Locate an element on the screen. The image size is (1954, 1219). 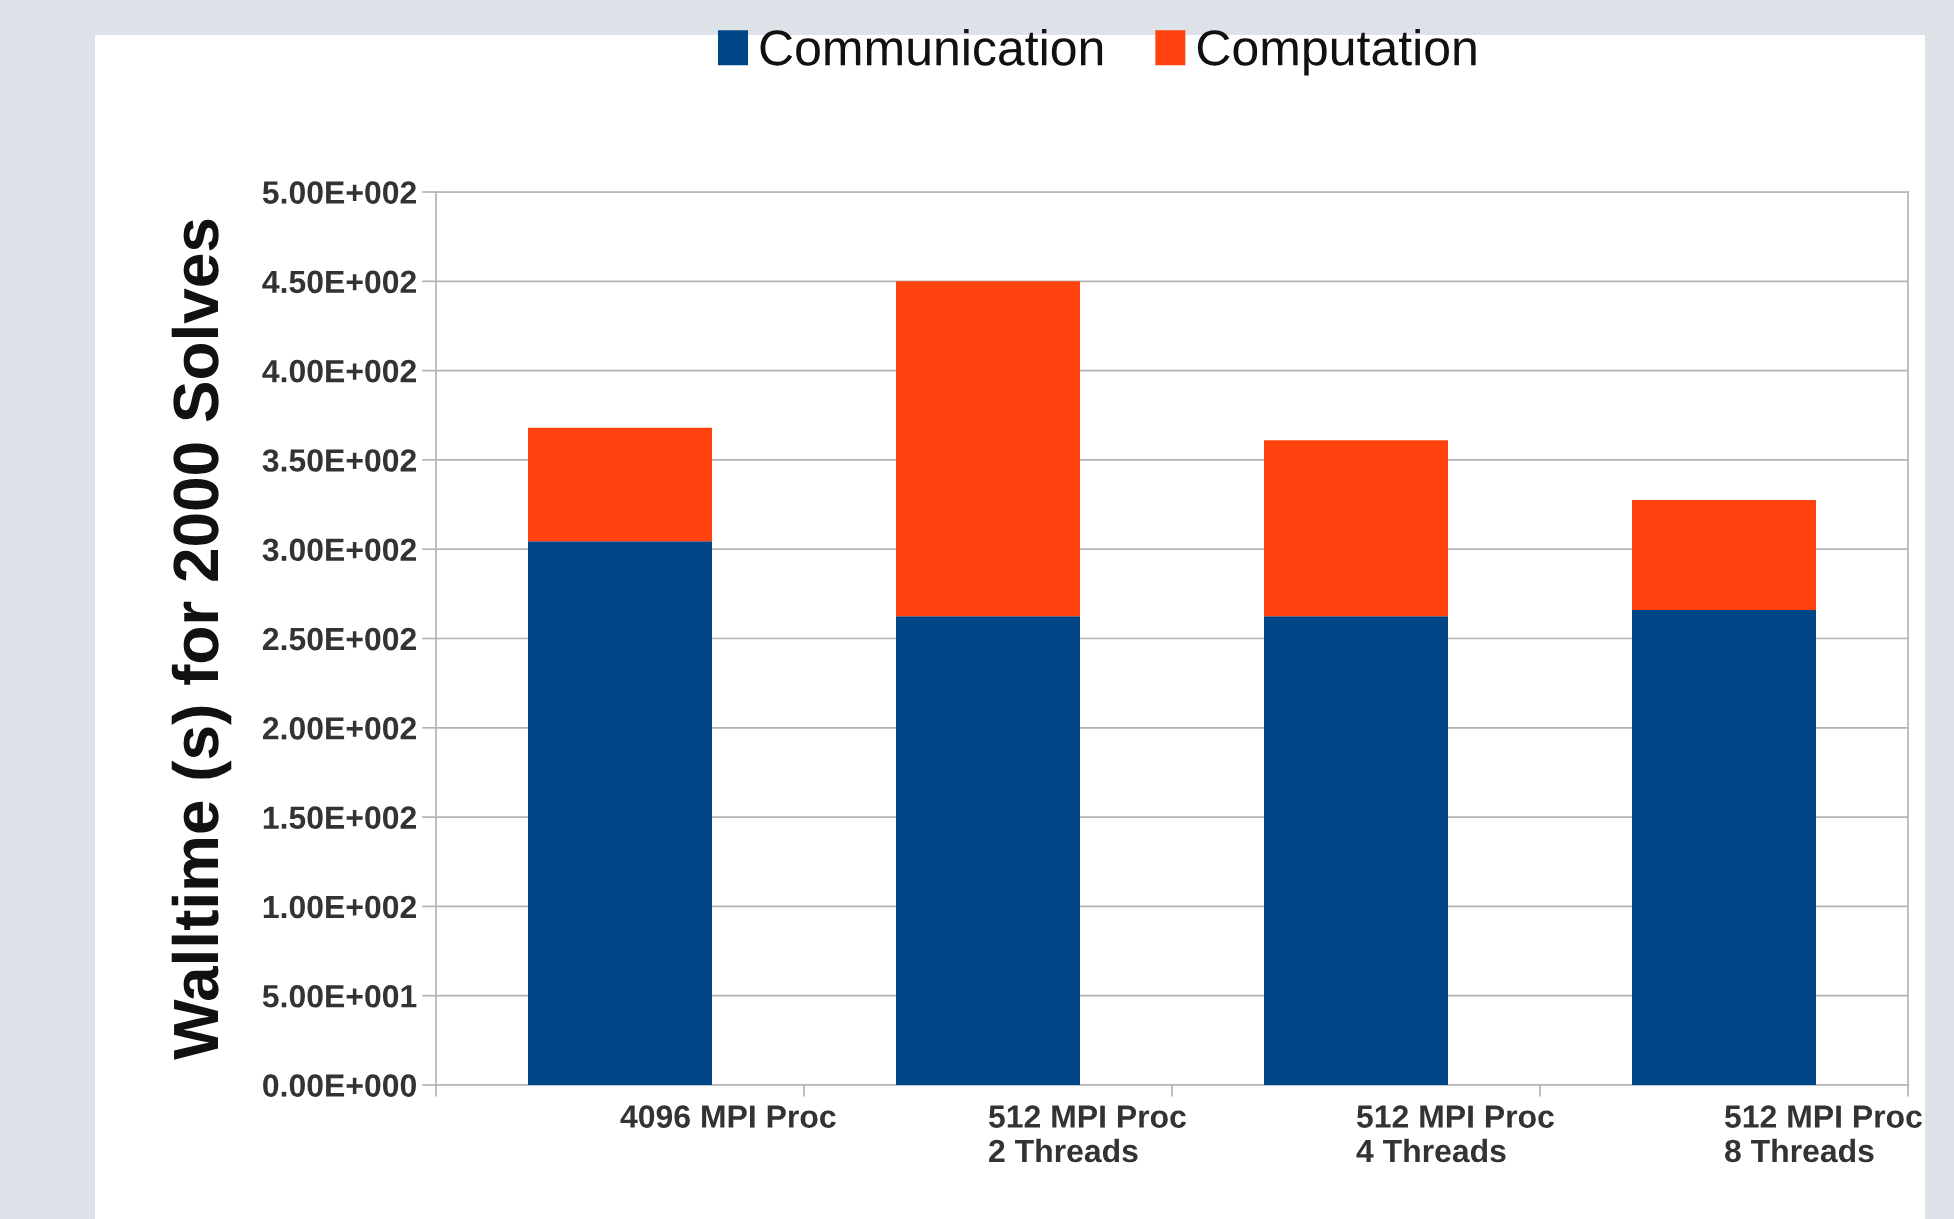
y-tick-label: 2.00E+002 is located at coordinates (339, 728).